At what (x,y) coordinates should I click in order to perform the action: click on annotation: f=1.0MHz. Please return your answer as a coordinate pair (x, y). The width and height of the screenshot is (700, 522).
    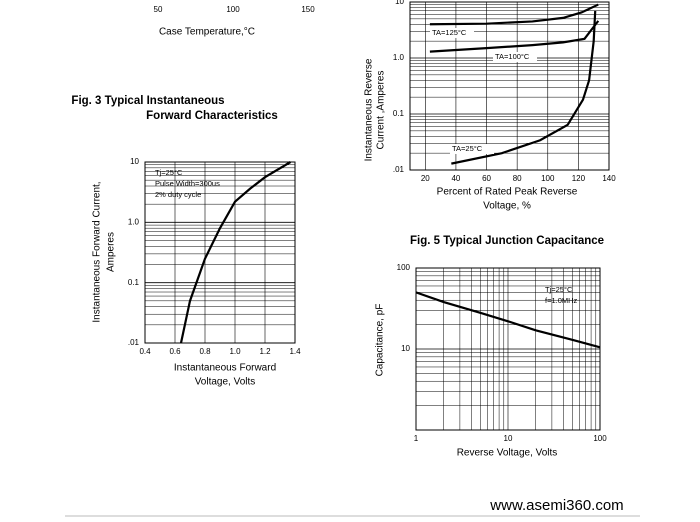
    Looking at the image, I should click on (561, 300).